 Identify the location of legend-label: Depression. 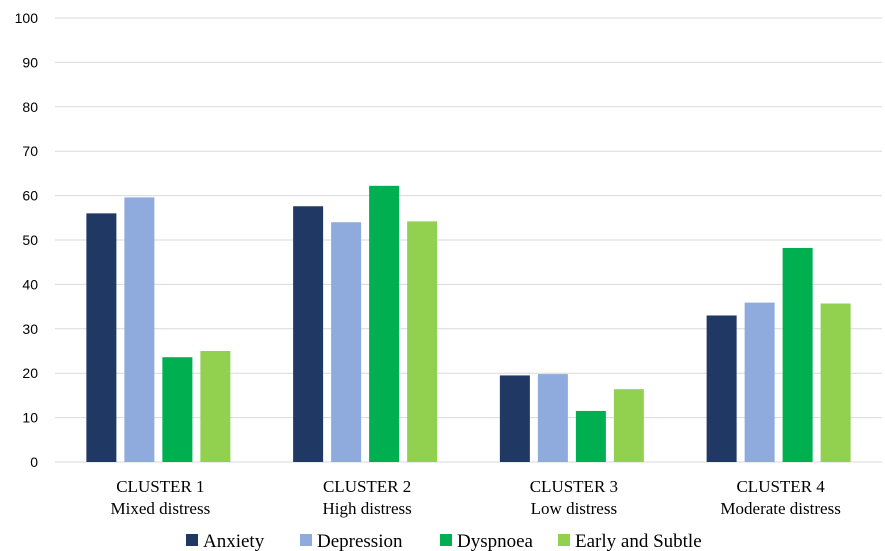
(360, 541).